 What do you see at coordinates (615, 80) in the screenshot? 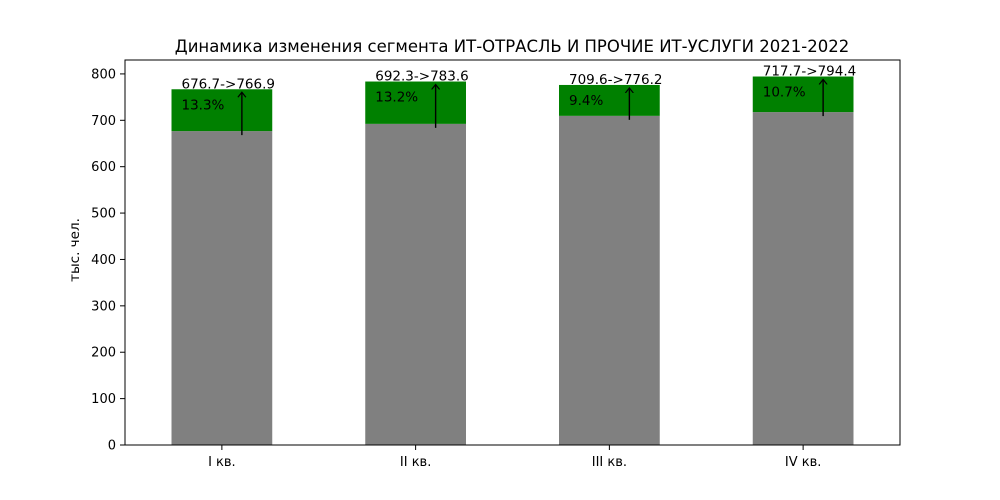
I see `annotation-range-3: 709.6->776.2` at bounding box center [615, 80].